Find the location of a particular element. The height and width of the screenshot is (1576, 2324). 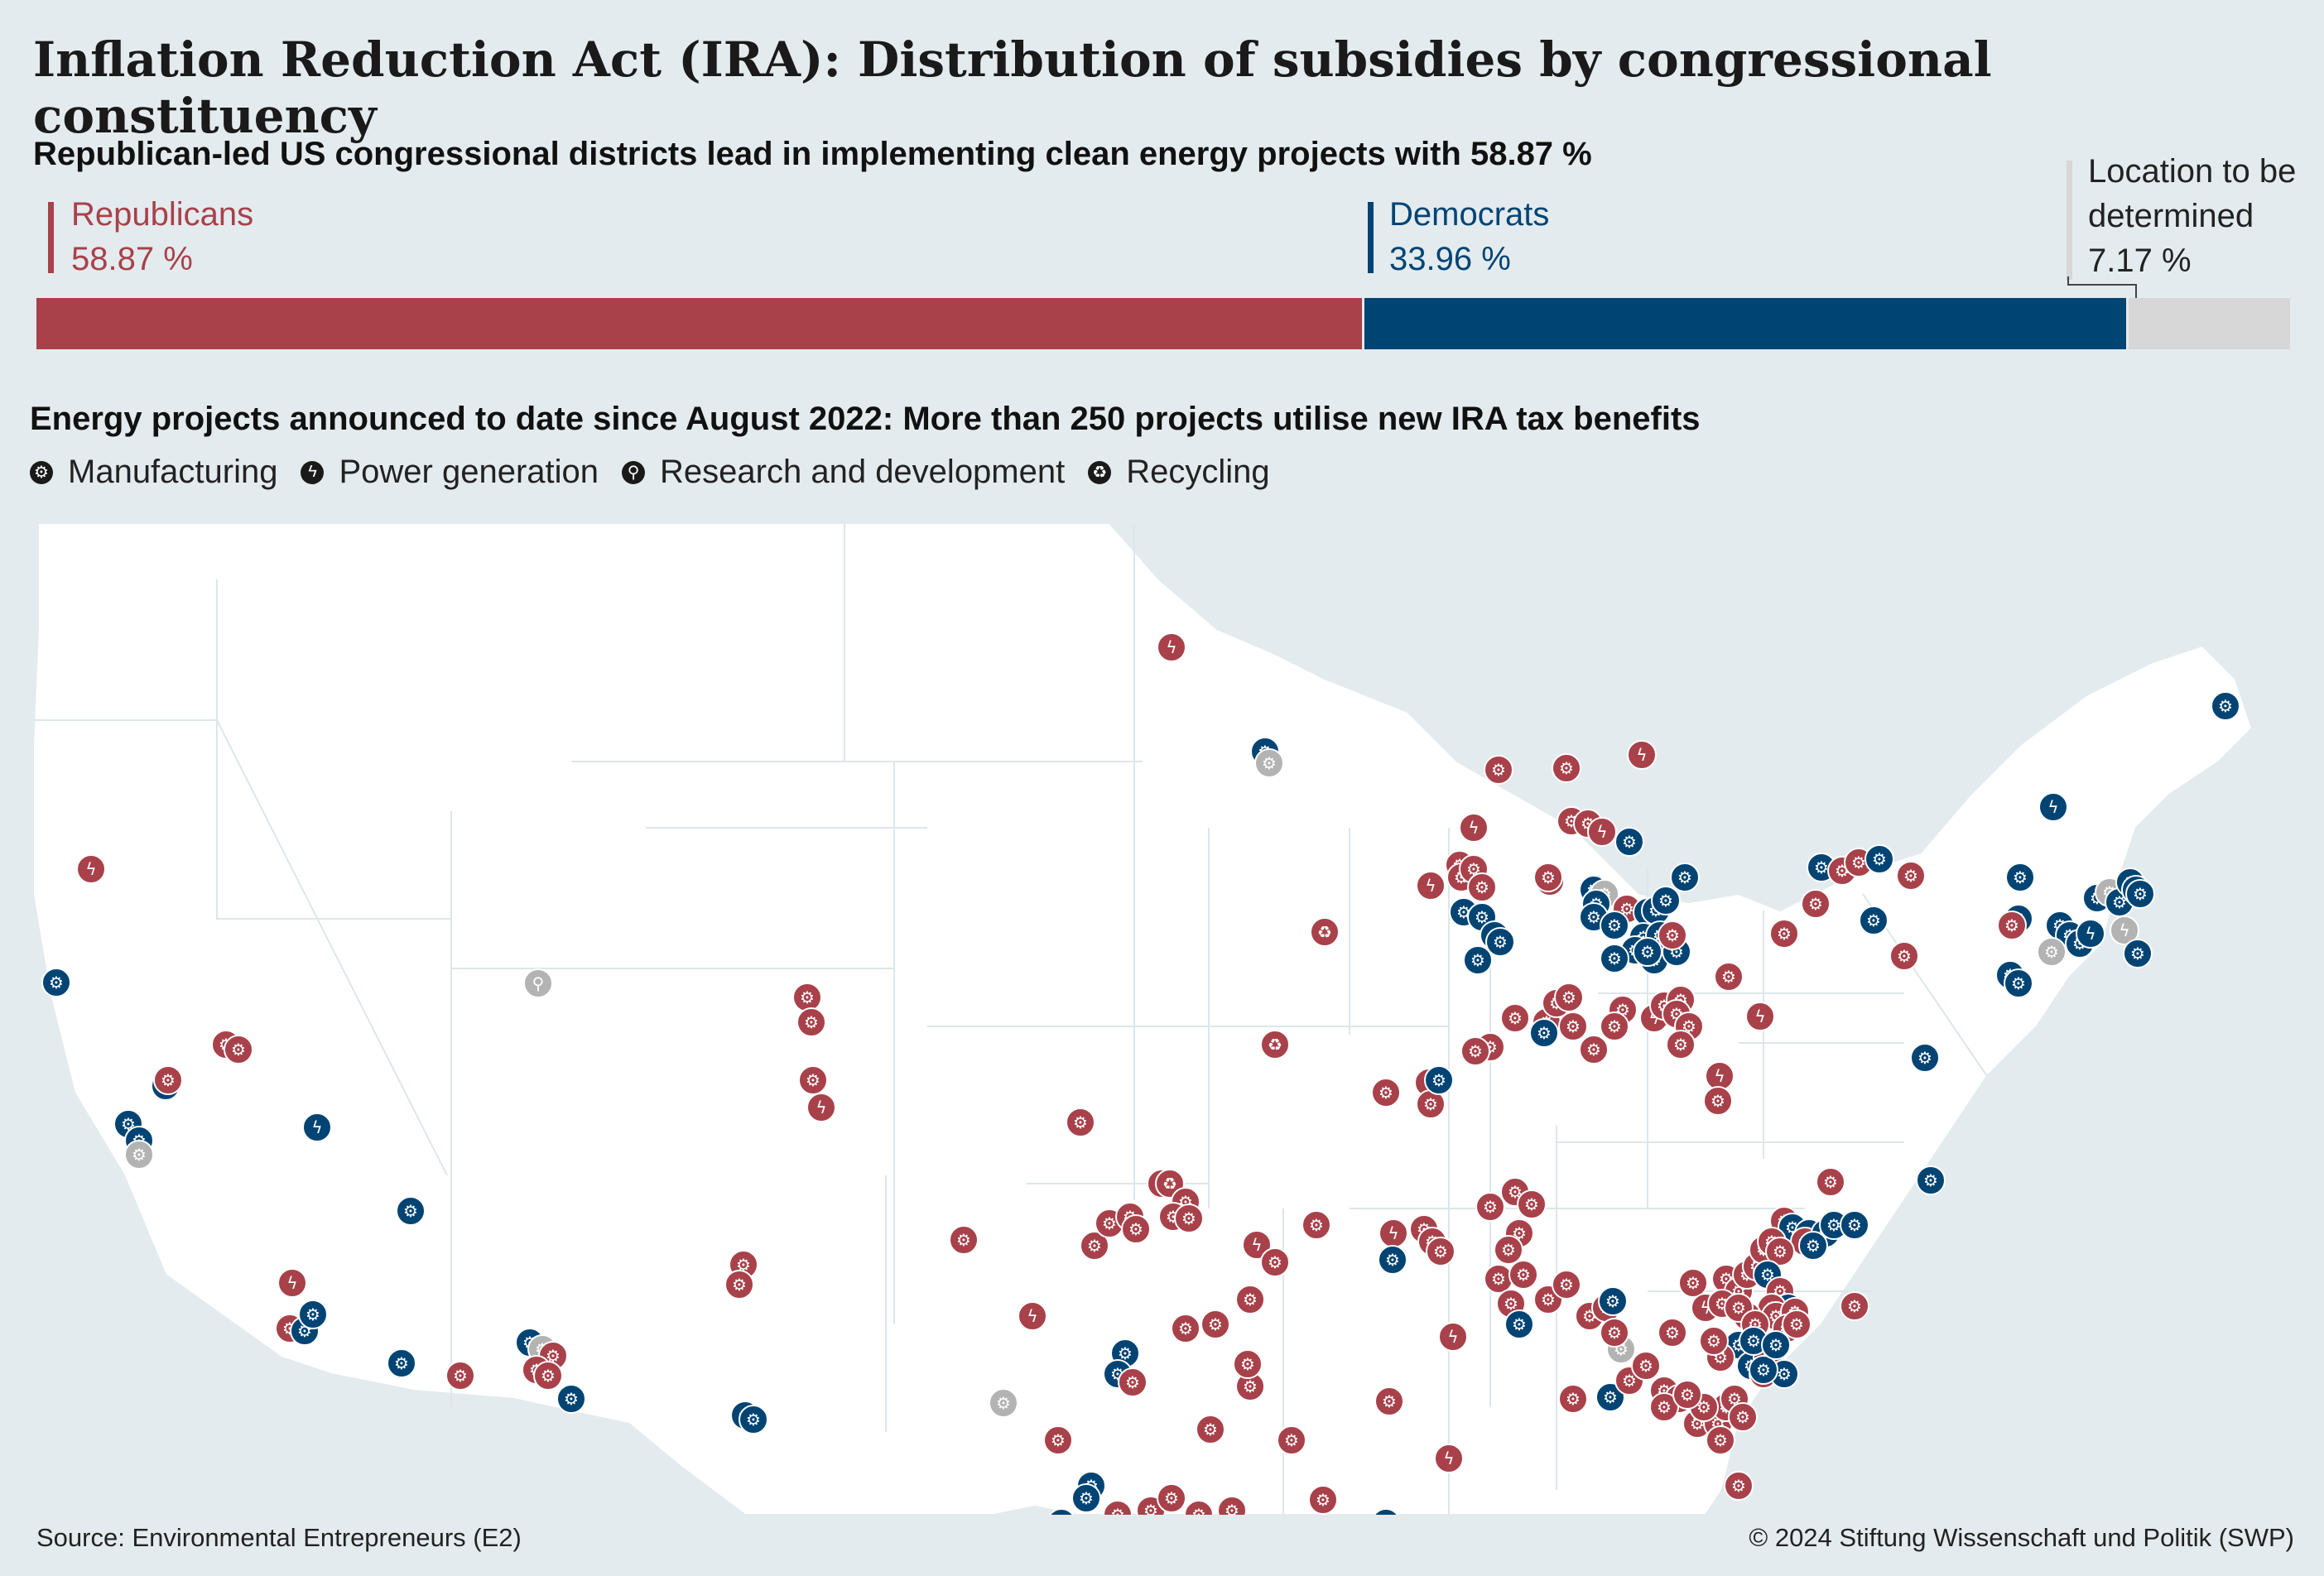

legend-label-recycling: Recycling is located at coordinates (1198, 472).